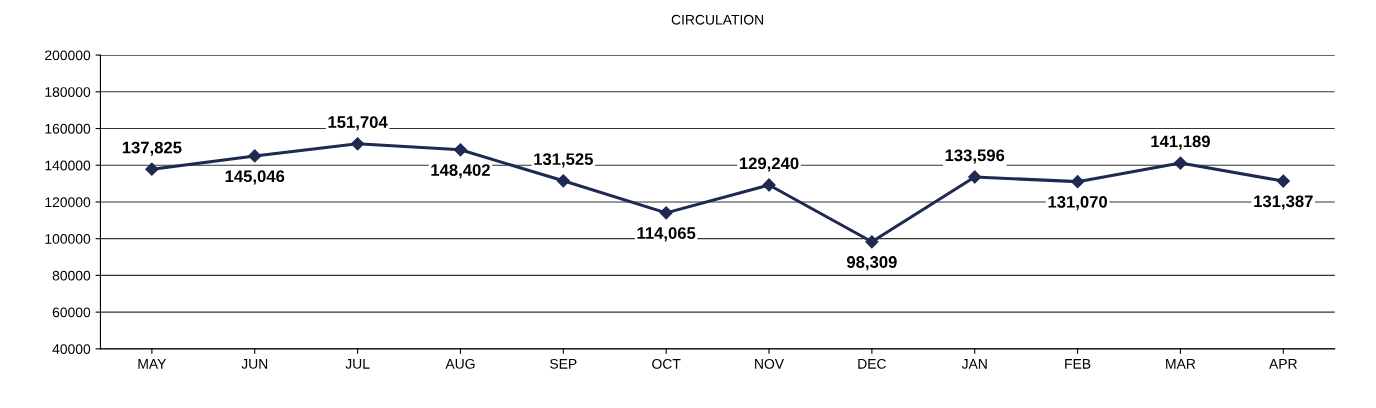  What do you see at coordinates (871, 263) in the screenshot?
I see `data-label: 98,309` at bounding box center [871, 263].